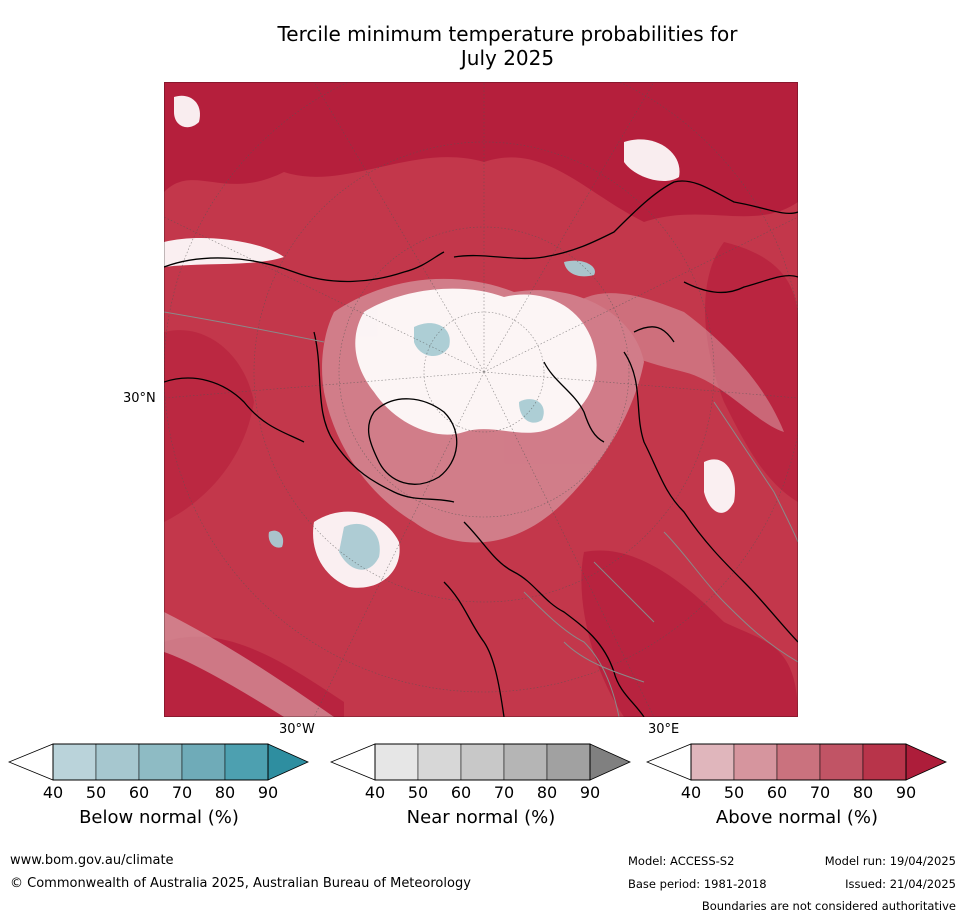  What do you see at coordinates (139, 398) in the screenshot?
I see `lat-30n-label: 30°N` at bounding box center [139, 398].